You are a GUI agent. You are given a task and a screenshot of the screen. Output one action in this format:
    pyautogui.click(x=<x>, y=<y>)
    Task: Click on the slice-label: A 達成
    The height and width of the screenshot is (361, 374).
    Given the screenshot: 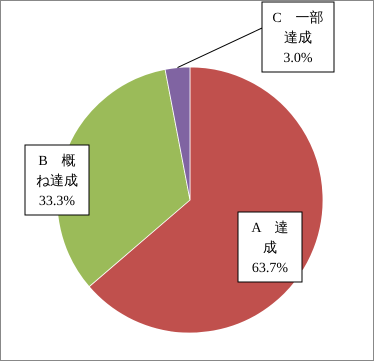 What is the action you would take?
    pyautogui.click(x=270, y=238)
    